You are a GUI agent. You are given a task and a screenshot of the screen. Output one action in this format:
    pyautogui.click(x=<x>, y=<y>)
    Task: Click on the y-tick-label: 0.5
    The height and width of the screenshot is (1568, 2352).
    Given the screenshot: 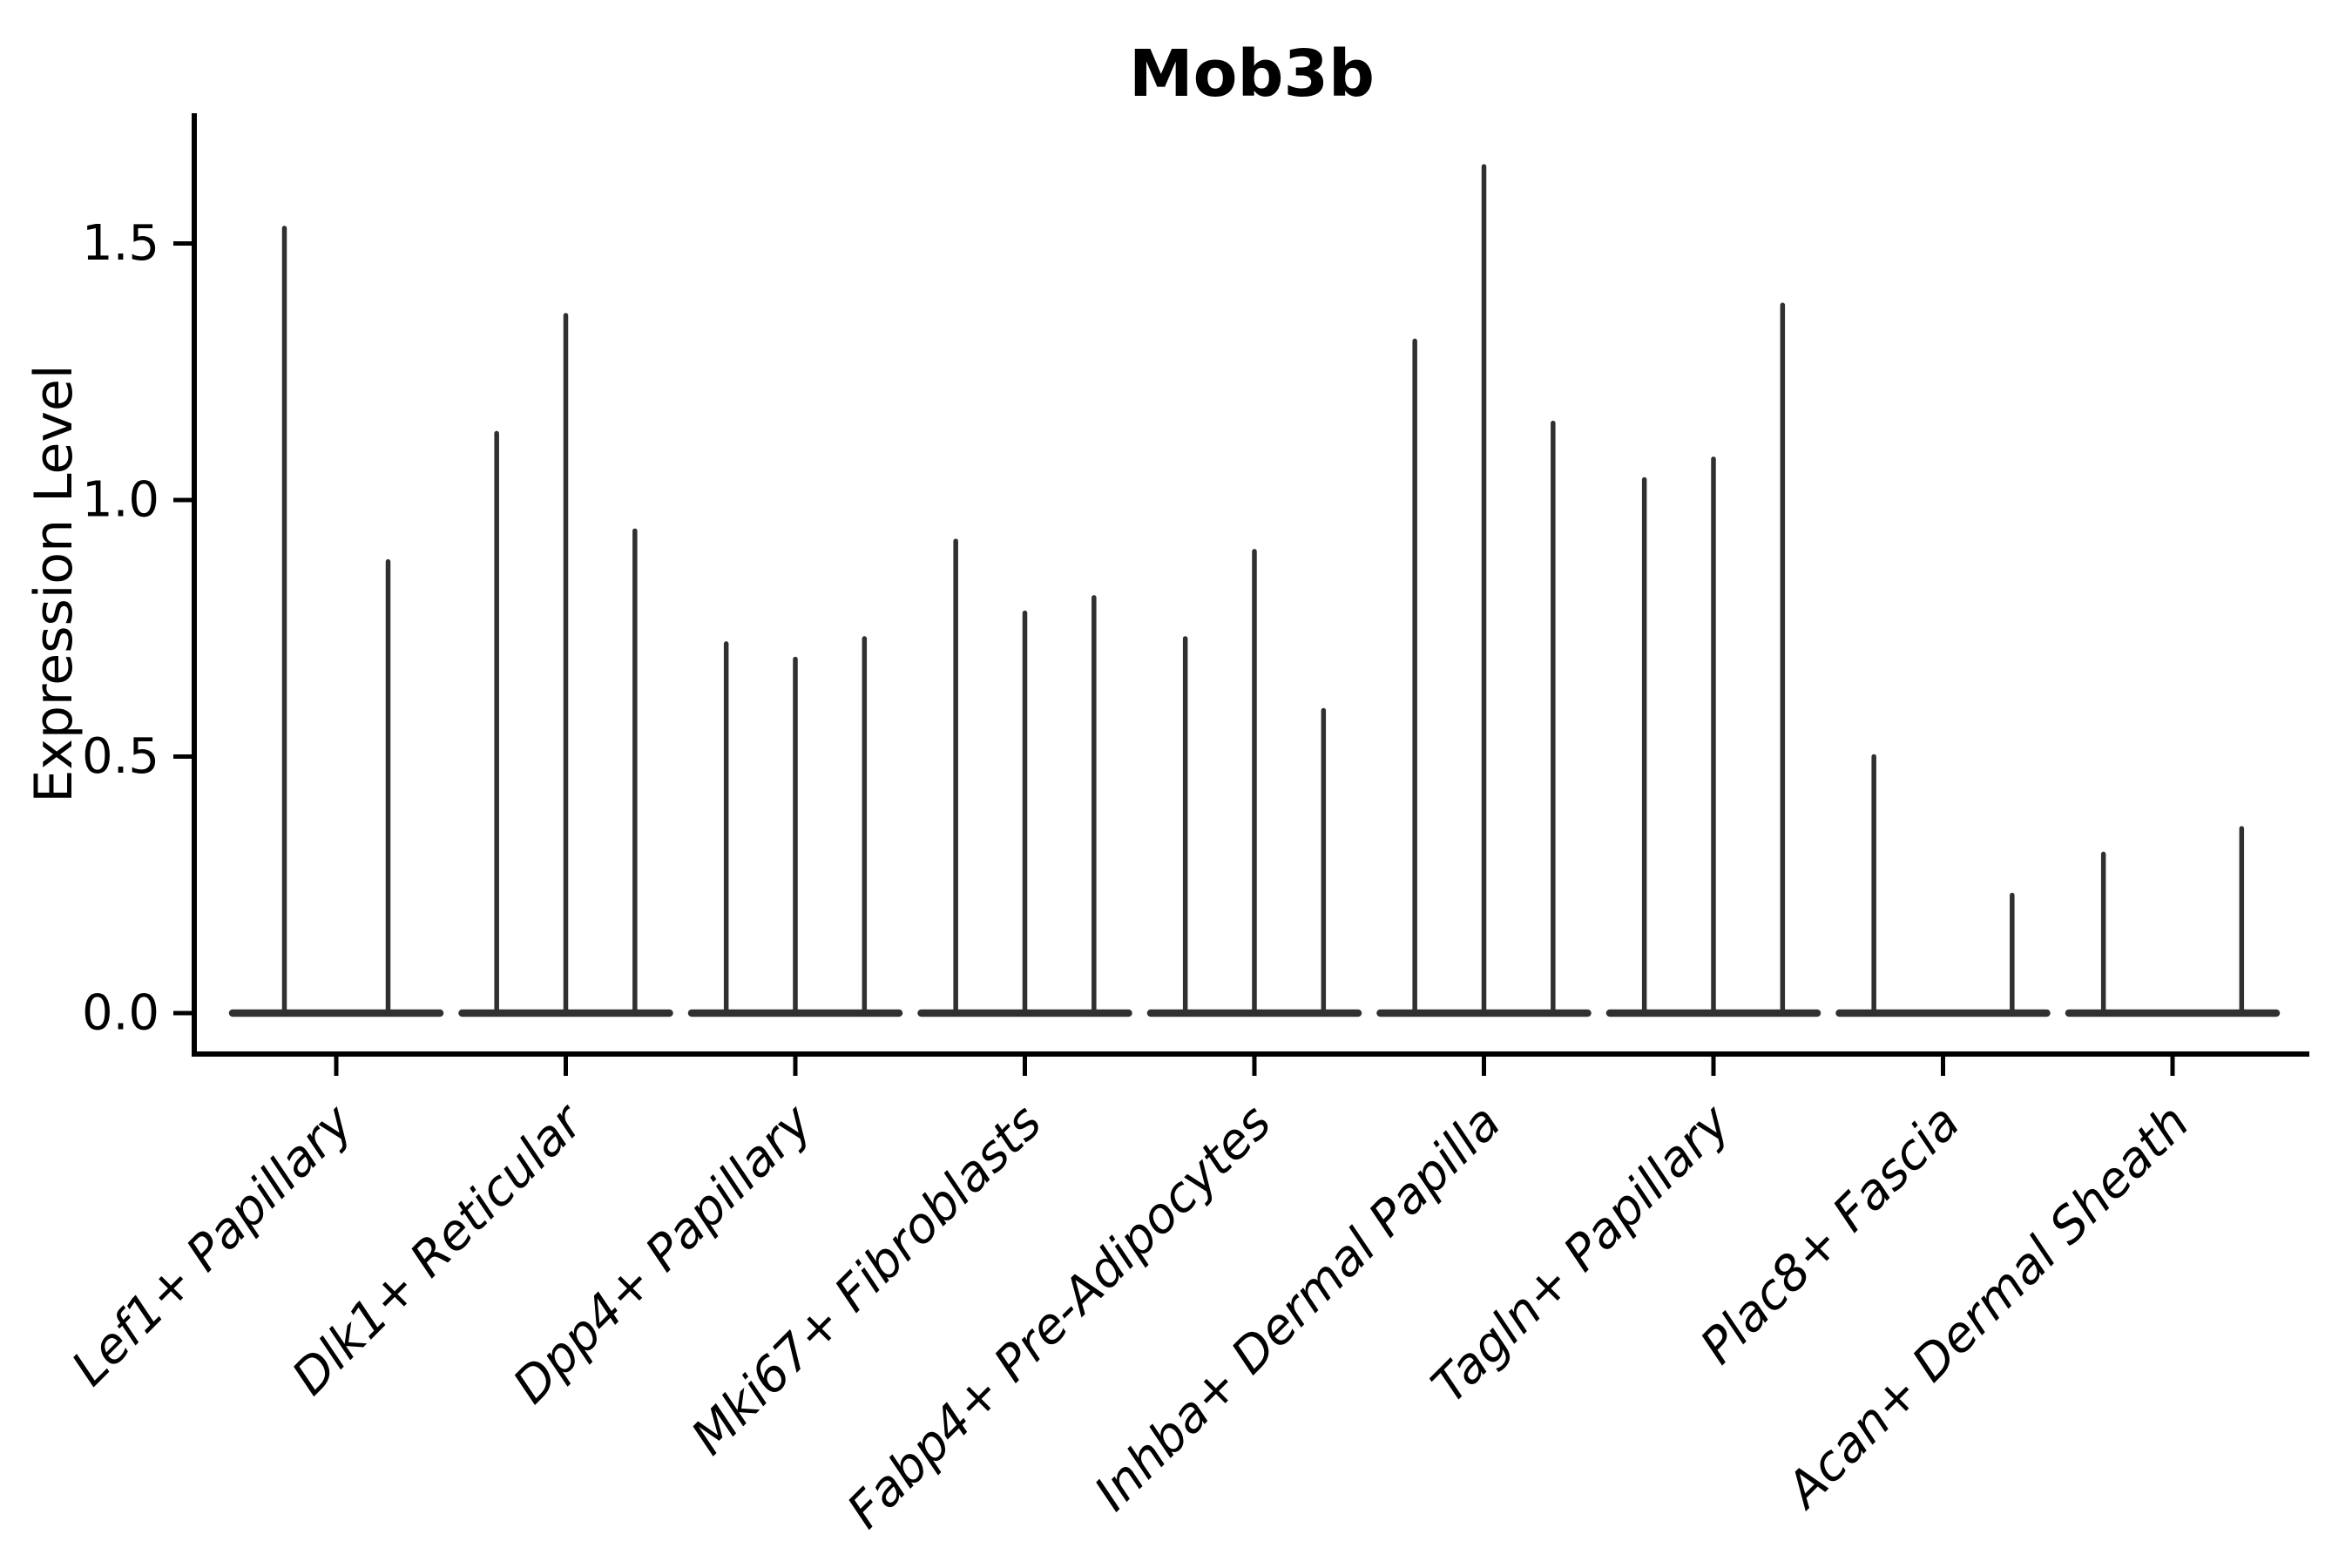 What is the action you would take?
    pyautogui.click(x=120, y=756)
    